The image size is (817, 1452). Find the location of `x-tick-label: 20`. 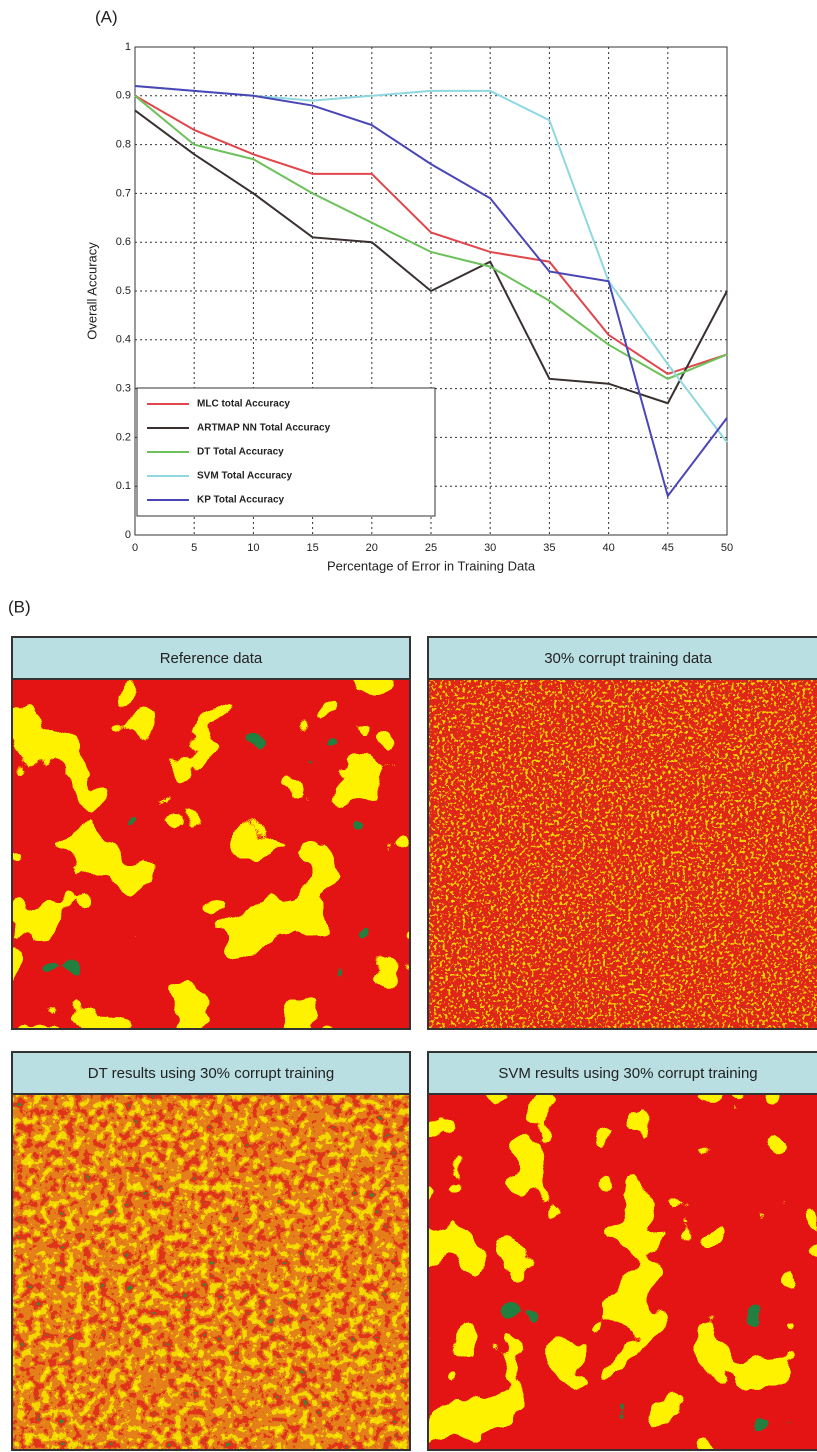

x-tick-label: 20 is located at coordinates (372, 548).